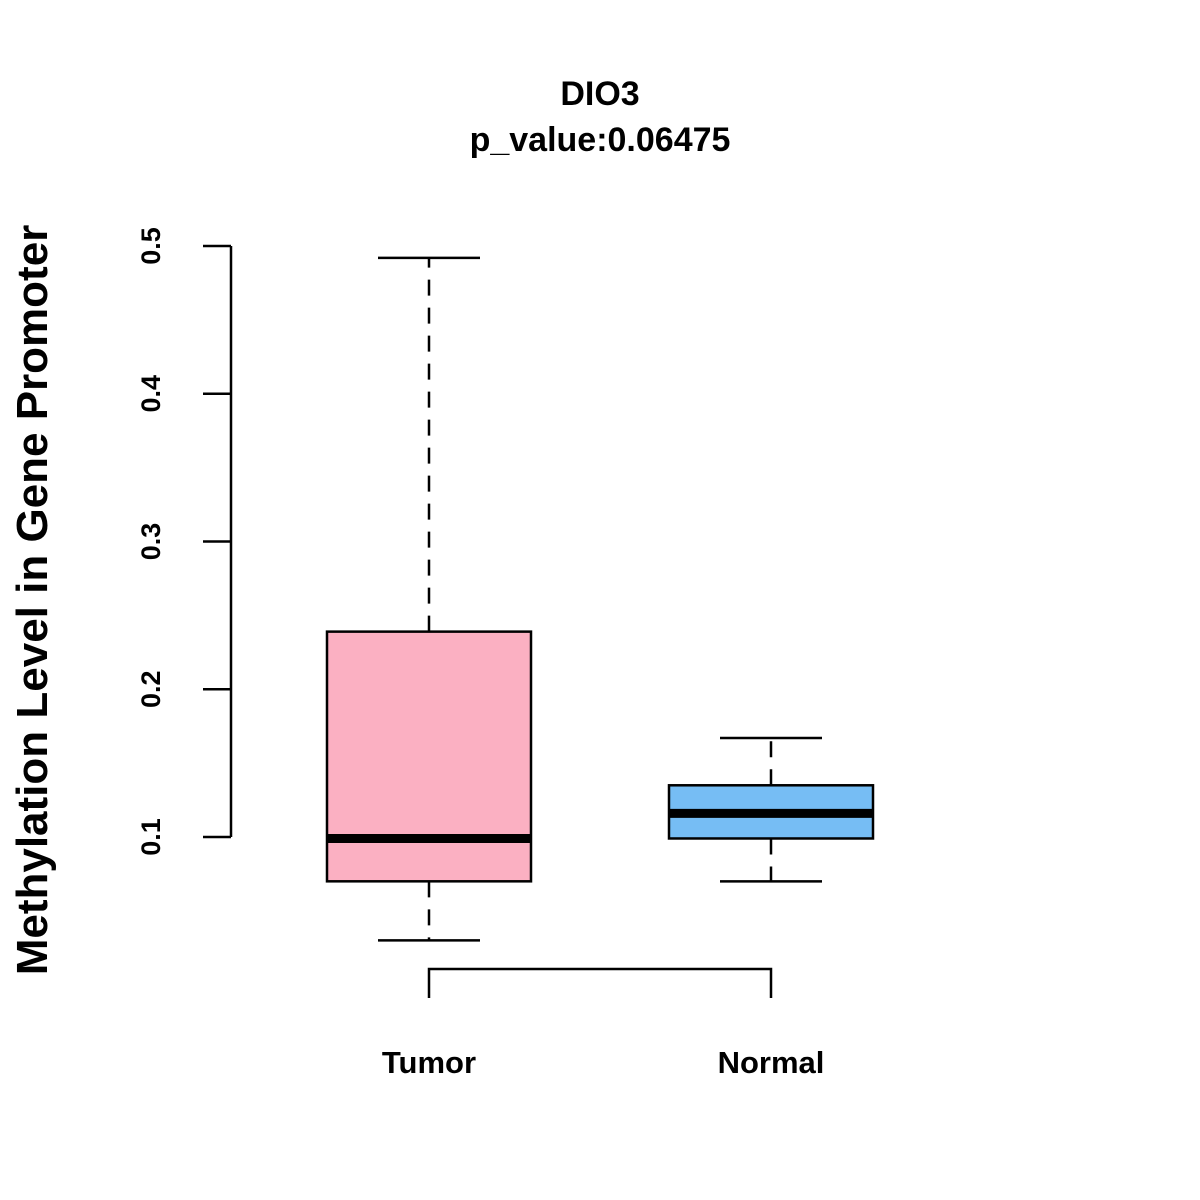 The width and height of the screenshot is (1200, 1200). I want to click on y-tick-label-1: 0.2, so click(151, 689).